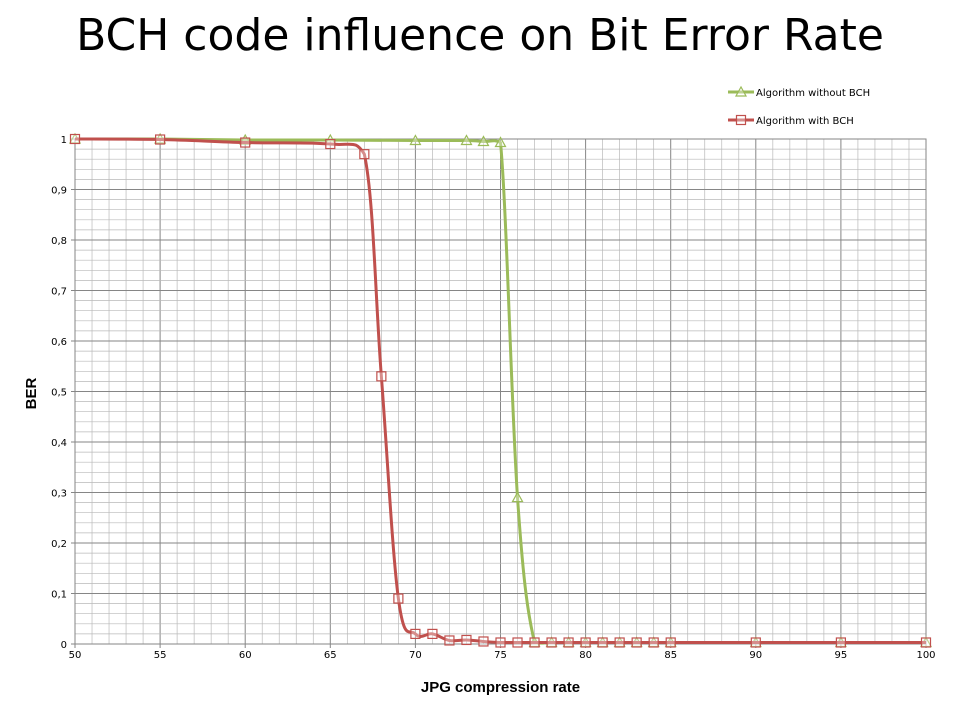 Image resolution: width=960 pixels, height=720 pixels. I want to click on y-axis-title: BER, so click(31, 393).